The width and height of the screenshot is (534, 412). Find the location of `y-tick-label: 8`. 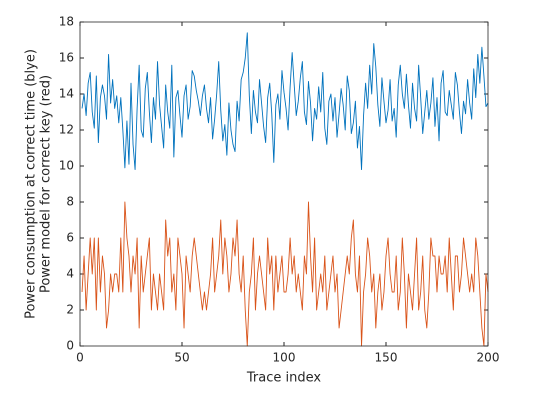

y-tick-label: 8 is located at coordinates (70, 202).